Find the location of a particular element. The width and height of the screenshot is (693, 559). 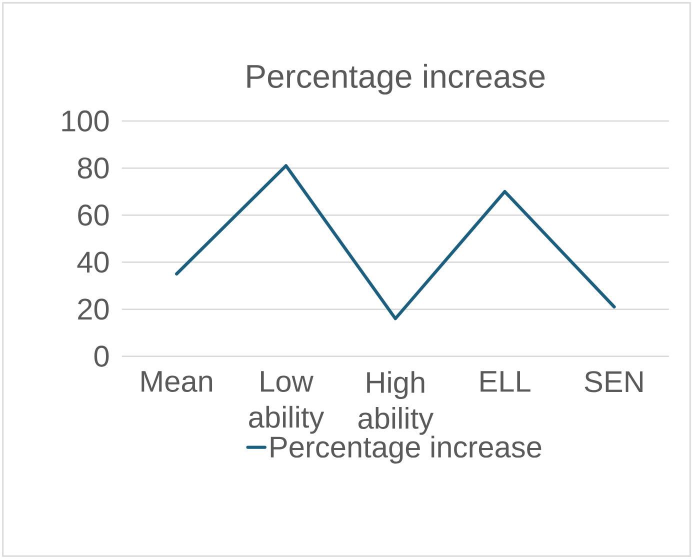

legend-label: Percentage increase is located at coordinates (406, 450).